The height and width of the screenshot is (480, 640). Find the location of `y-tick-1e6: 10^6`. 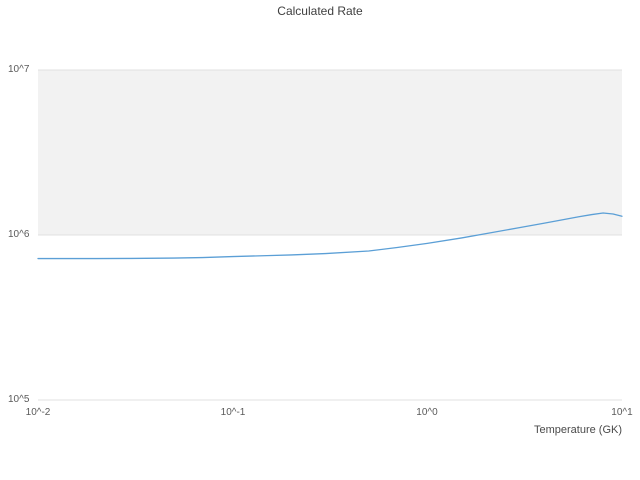

y-tick-1e6: 10^6 is located at coordinates (19, 234).